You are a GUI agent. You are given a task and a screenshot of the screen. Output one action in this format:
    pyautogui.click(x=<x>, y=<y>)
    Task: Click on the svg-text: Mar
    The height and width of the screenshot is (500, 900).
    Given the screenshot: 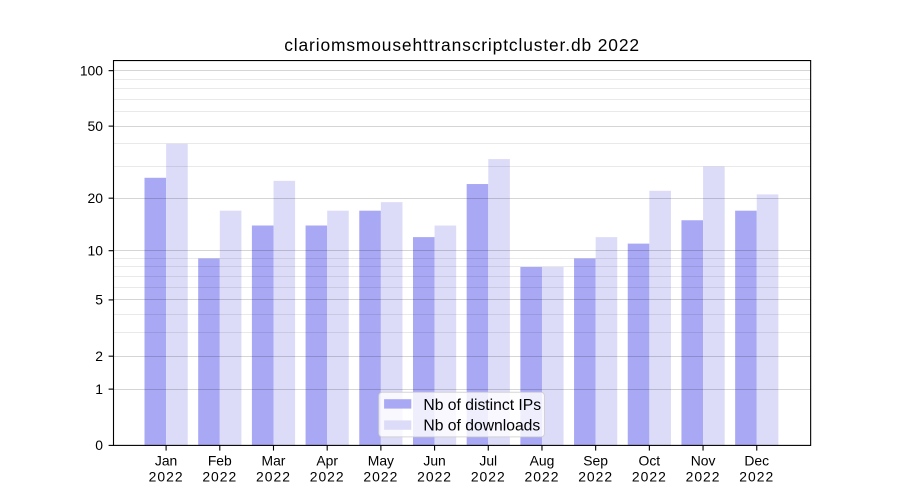 What is the action you would take?
    pyautogui.click(x=274, y=461)
    